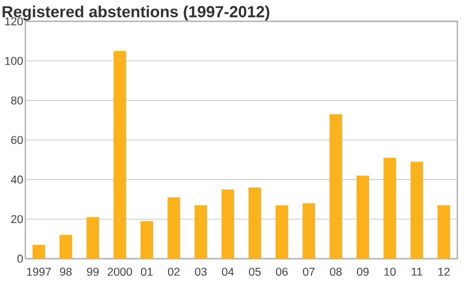 The width and height of the screenshot is (464, 300). Describe the element at coordinates (444, 272) in the screenshot. I see `x-tick-label: 12` at that location.